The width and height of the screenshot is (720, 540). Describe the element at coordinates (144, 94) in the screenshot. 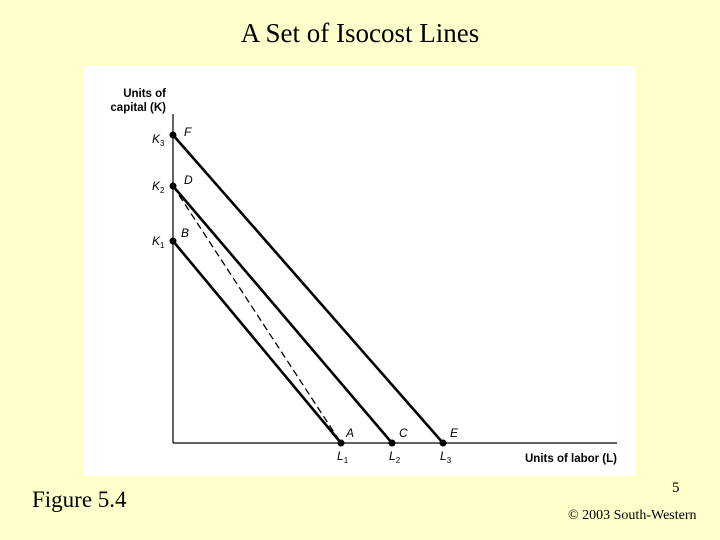

I see `y-axis-label-line1: Units of` at that location.